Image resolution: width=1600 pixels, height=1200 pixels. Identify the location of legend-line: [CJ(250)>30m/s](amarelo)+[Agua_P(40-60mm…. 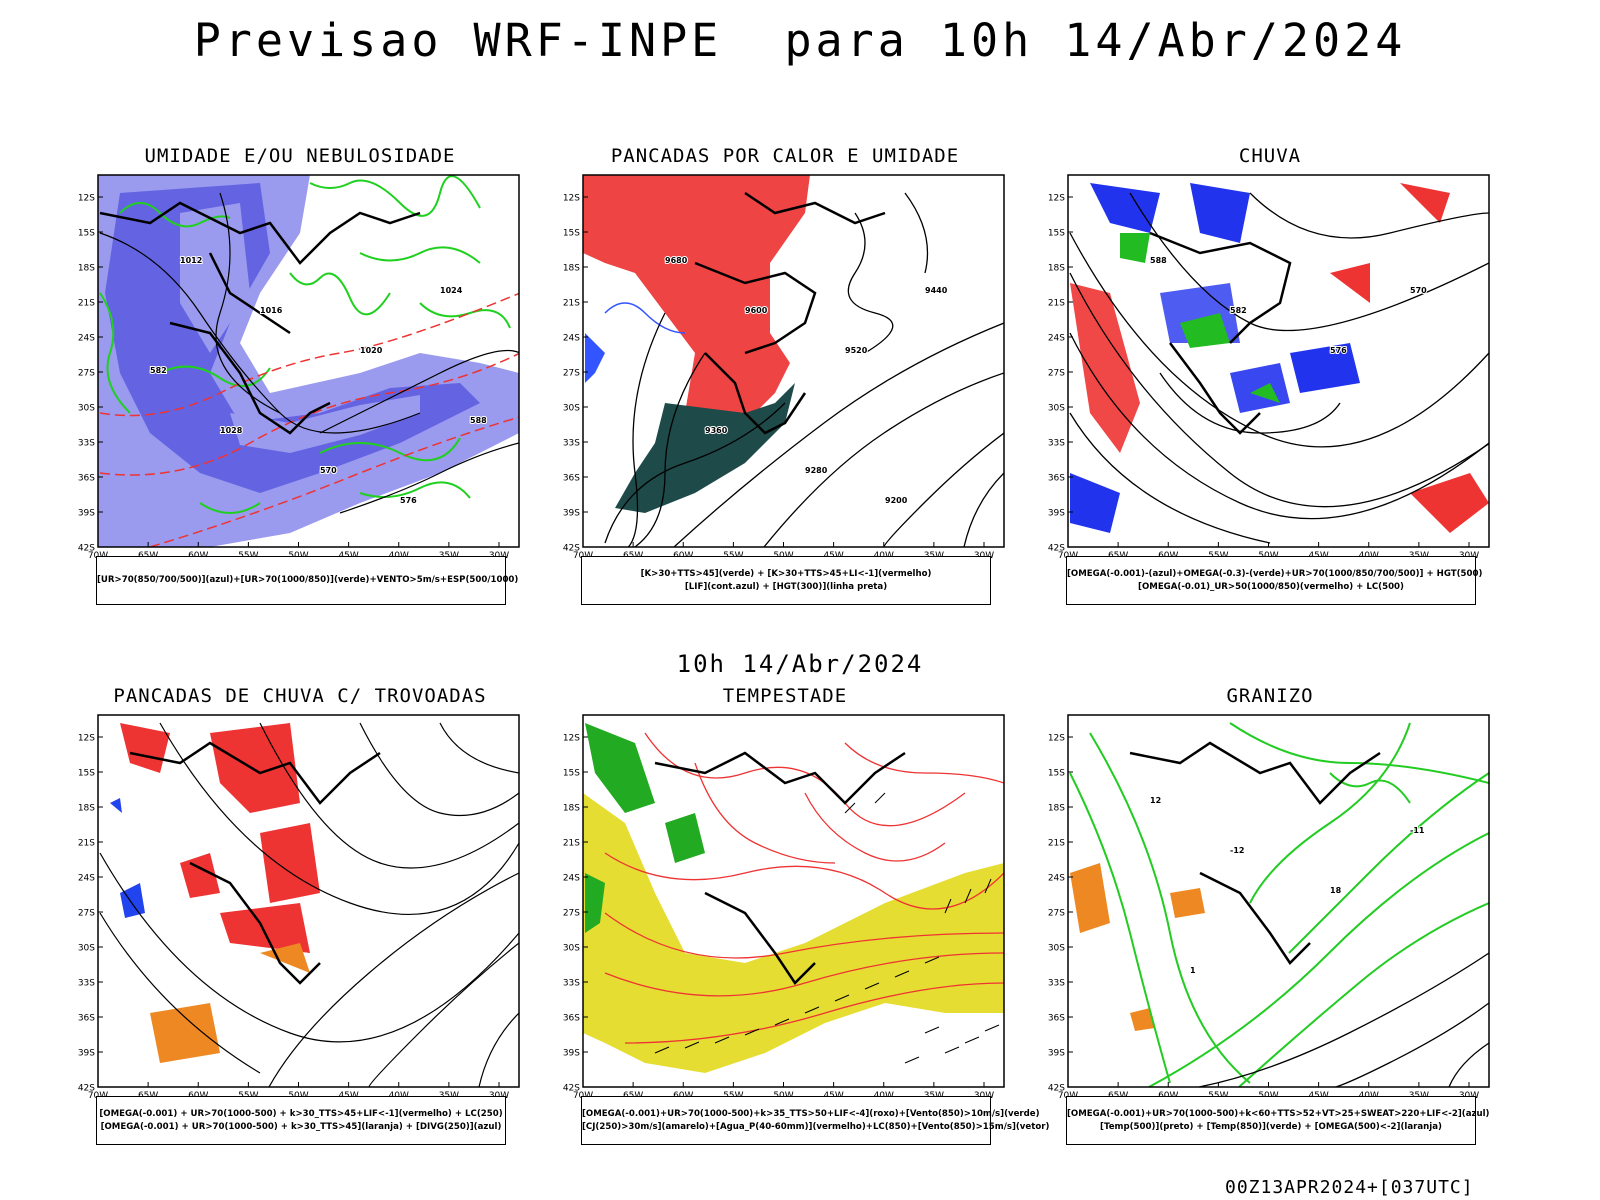
(816, 1126).